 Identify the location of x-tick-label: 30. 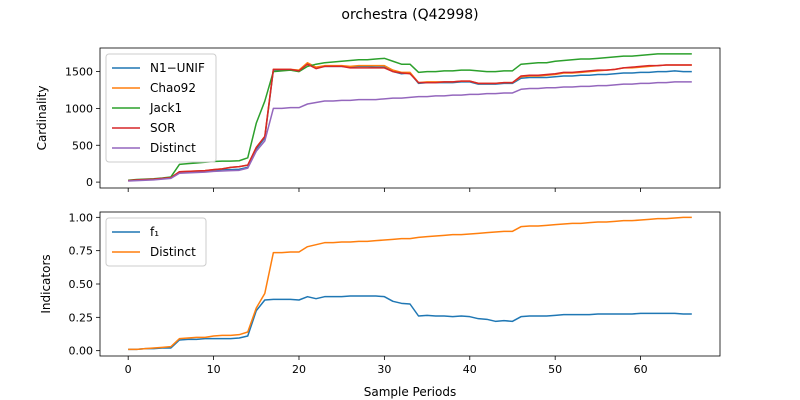
(384, 369).